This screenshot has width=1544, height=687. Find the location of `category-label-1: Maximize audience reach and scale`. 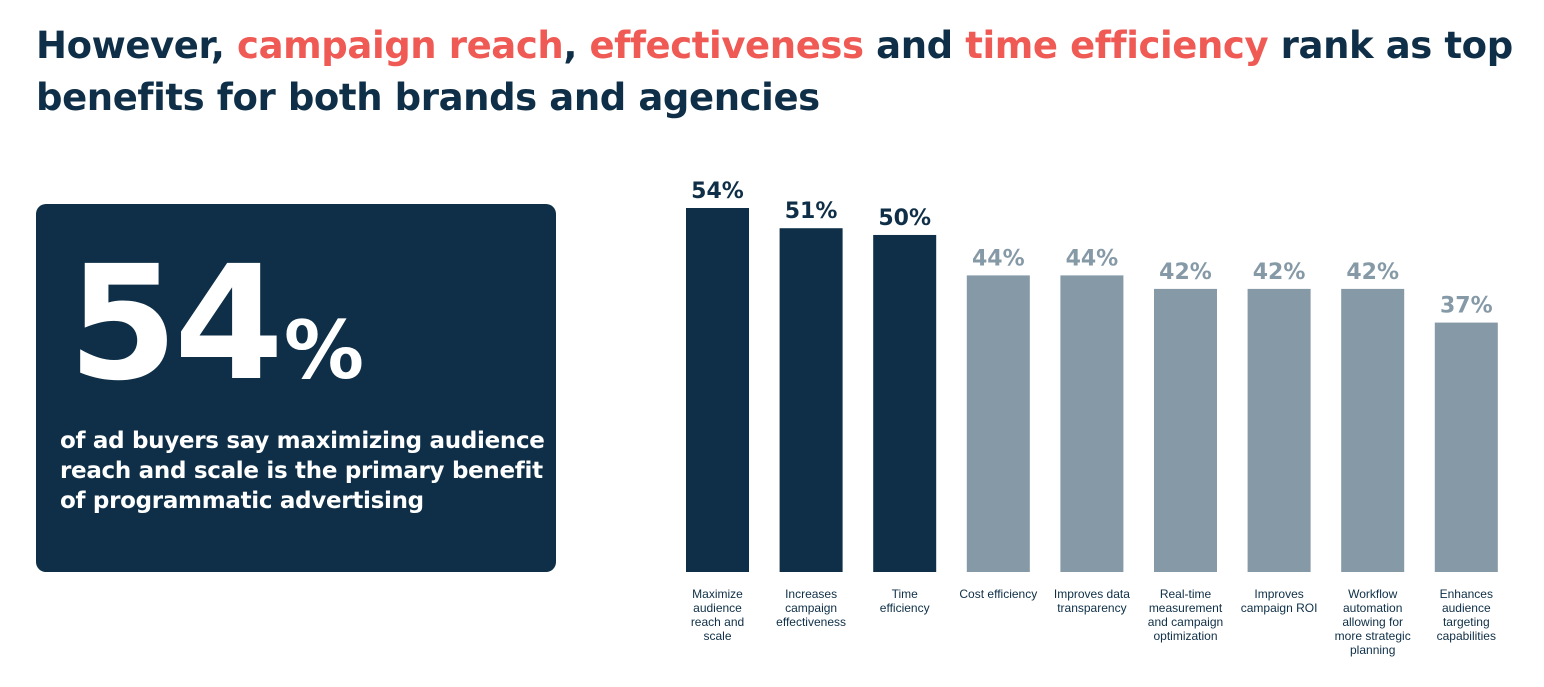

category-label-1: Maximize audience reach and scale is located at coordinates (717, 615).